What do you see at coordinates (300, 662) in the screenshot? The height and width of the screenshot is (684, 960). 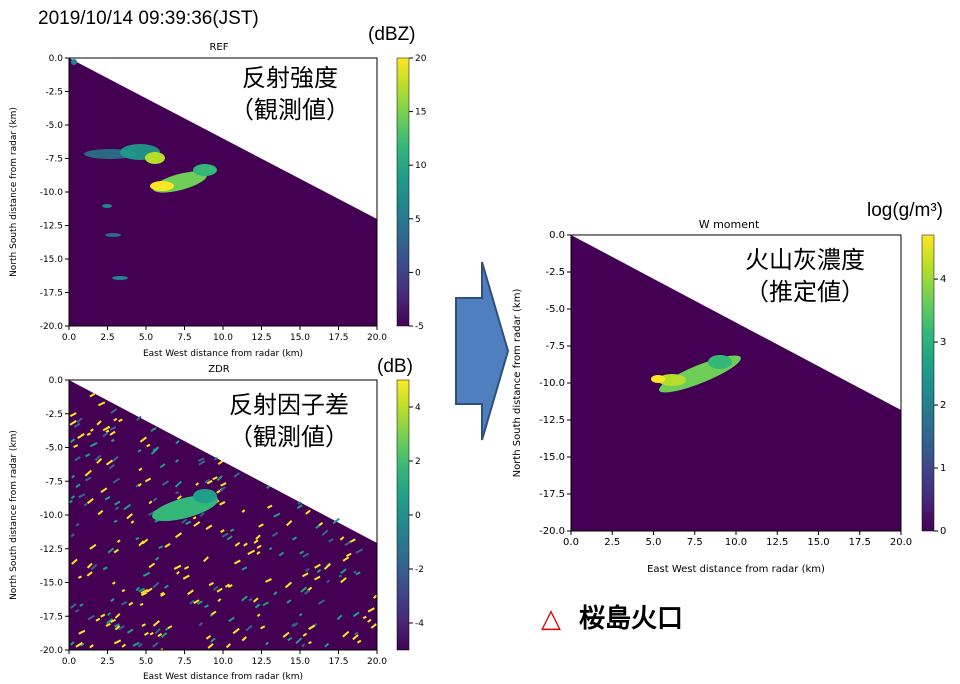 I see `x-tick-label: 15.0` at bounding box center [300, 662].